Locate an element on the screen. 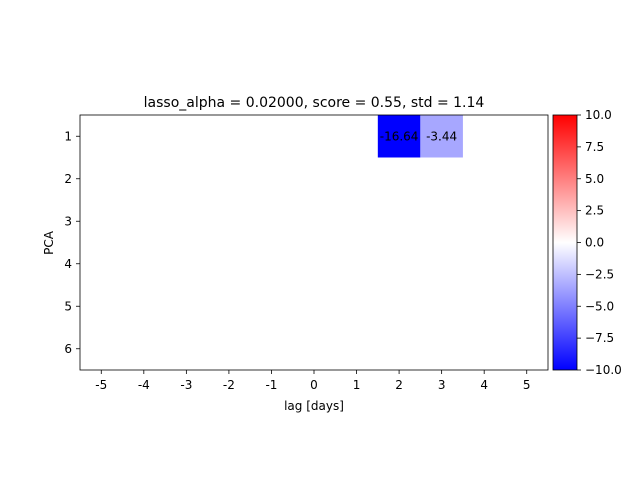 Image resolution: width=640 pixels, height=480 pixels. colorbar-gradient is located at coordinates (565, 242).